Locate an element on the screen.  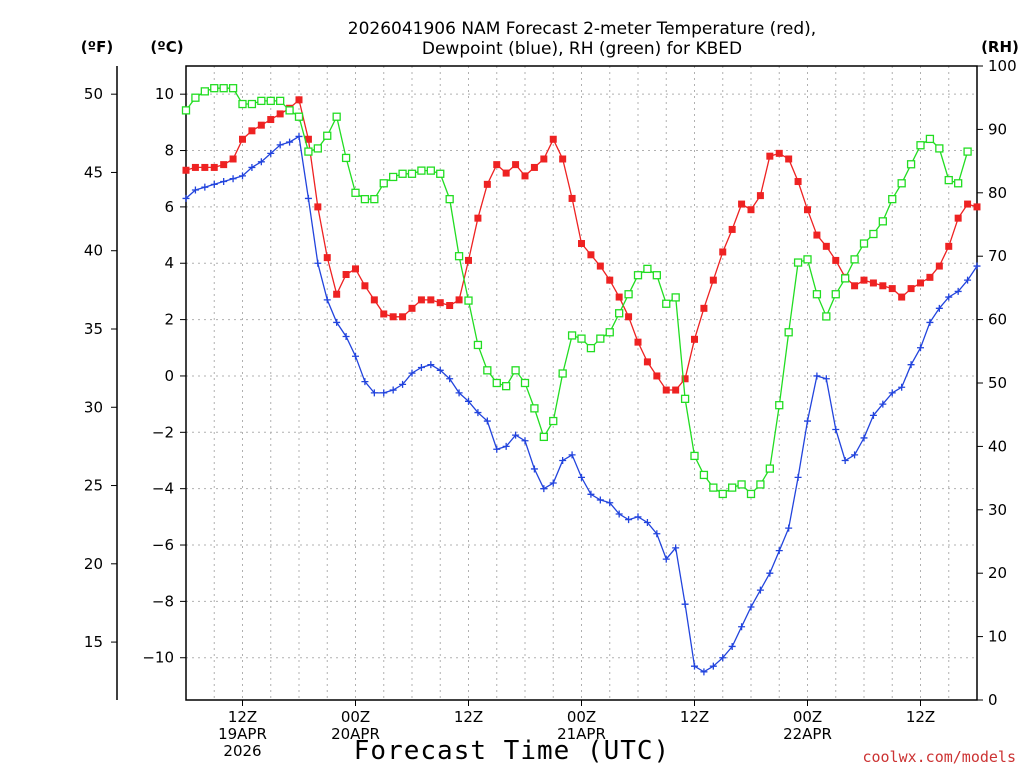
x-tick-label: 00Z is located at coordinates (581, 717).